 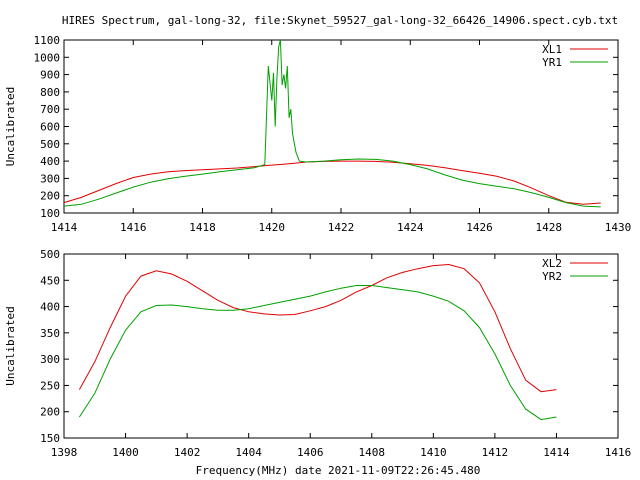 What do you see at coordinates (125, 452) in the screenshot?
I see `x-tick-label: 1400` at bounding box center [125, 452].